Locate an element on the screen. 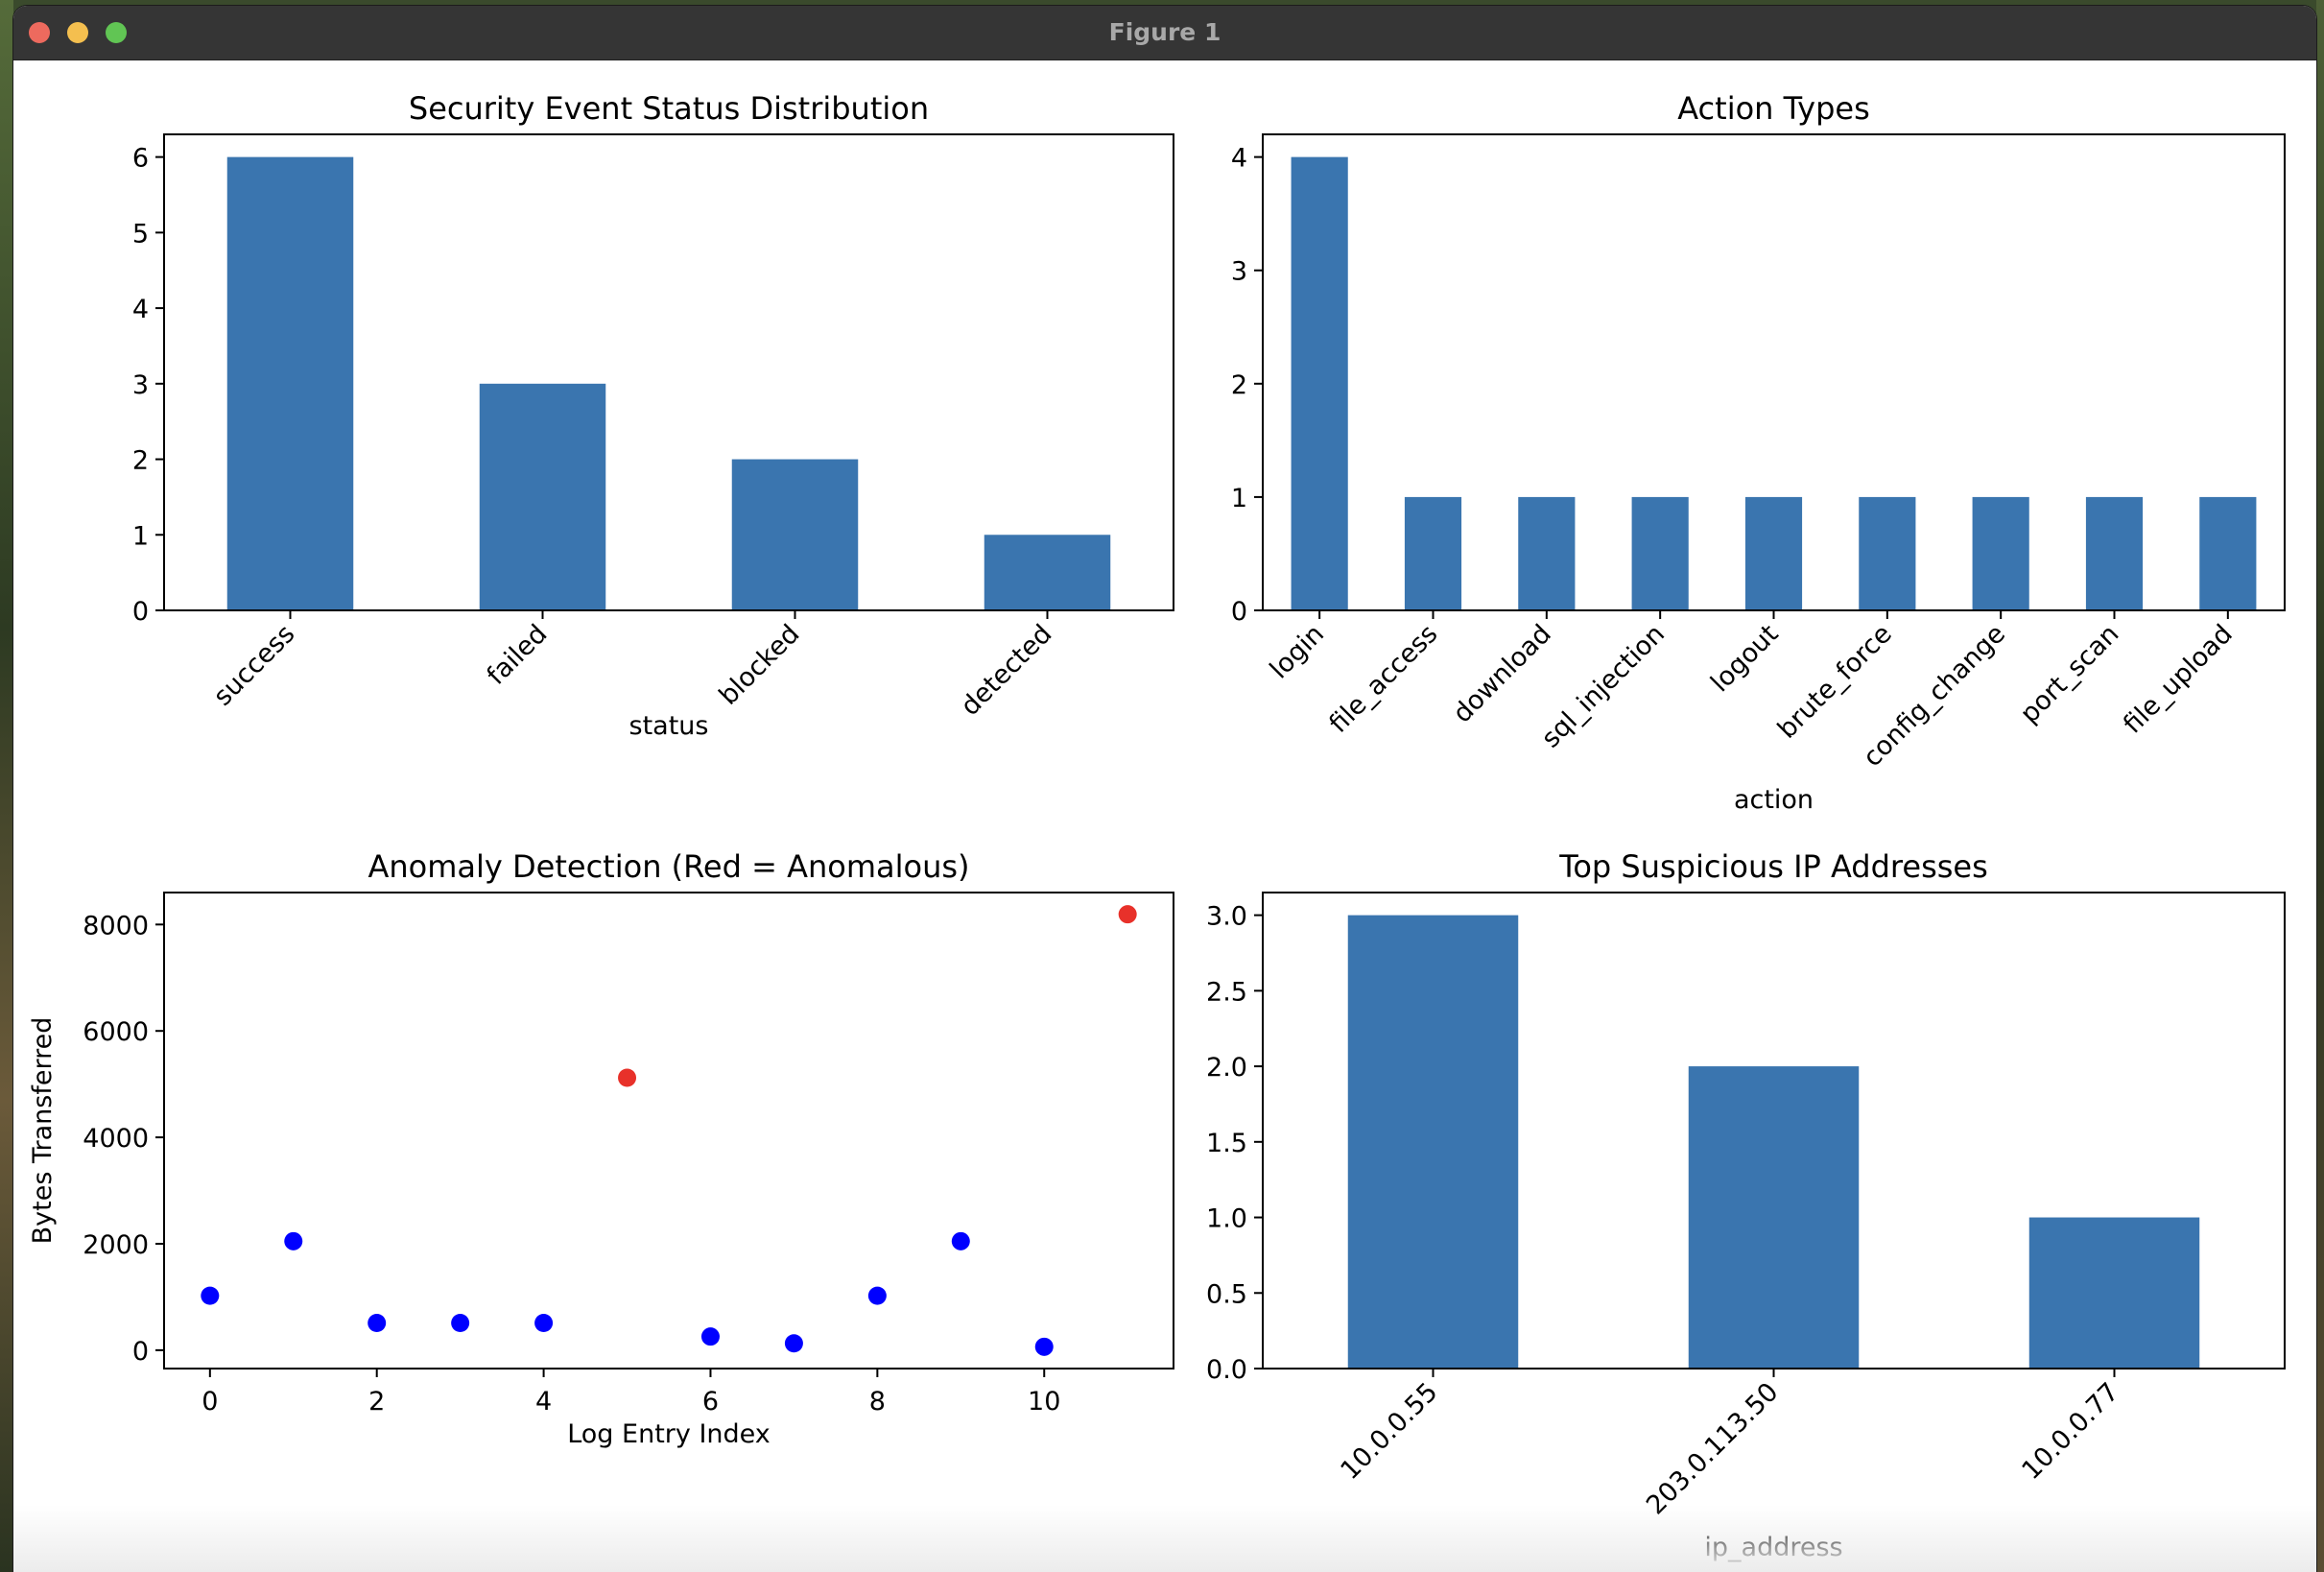 This screenshot has width=2324, height=1572. x-axis-label: action is located at coordinates (1774, 800).